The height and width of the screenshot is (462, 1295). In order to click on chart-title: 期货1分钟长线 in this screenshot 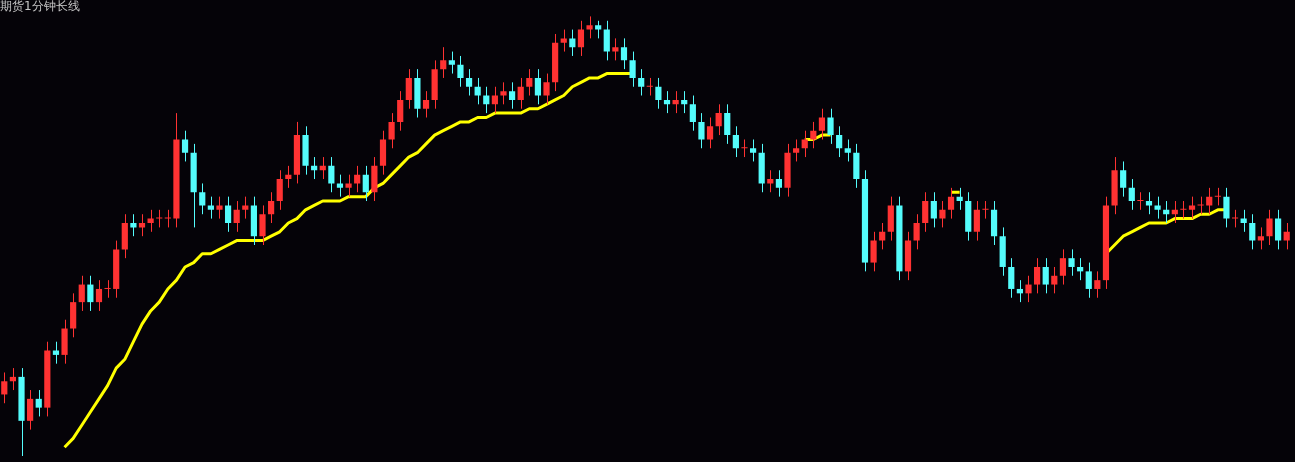, I will do `click(40, 7)`.